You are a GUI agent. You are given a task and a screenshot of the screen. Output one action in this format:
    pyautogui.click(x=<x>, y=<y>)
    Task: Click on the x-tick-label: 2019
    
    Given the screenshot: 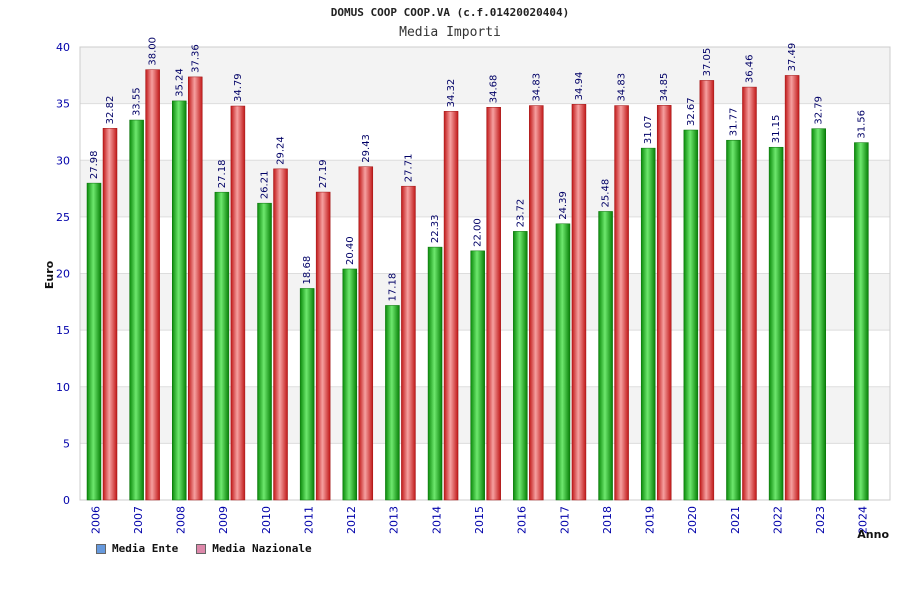 What is the action you would take?
    pyautogui.click(x=650, y=520)
    